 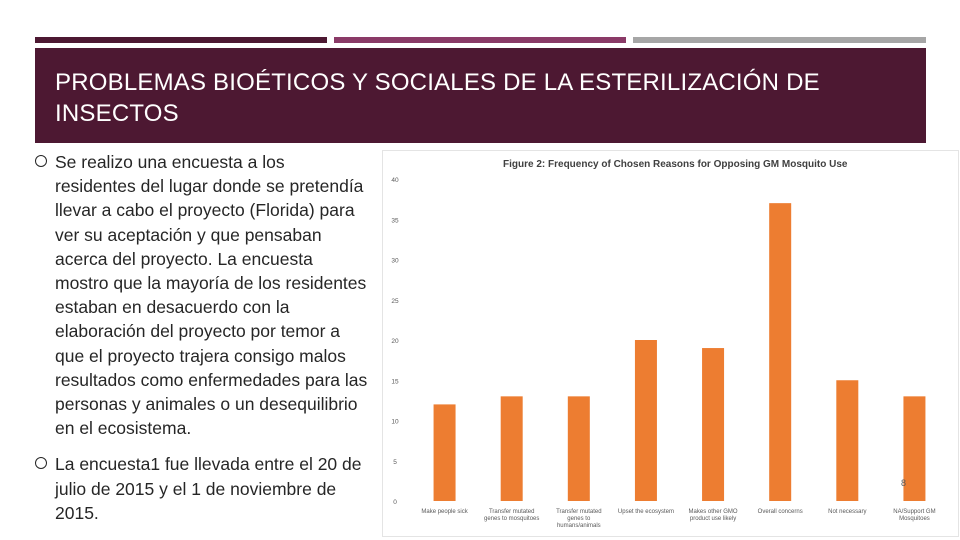 What do you see at coordinates (511, 515) in the screenshot?
I see `x-tick-label: Transfer mutated genes to mosquitoes` at bounding box center [511, 515].